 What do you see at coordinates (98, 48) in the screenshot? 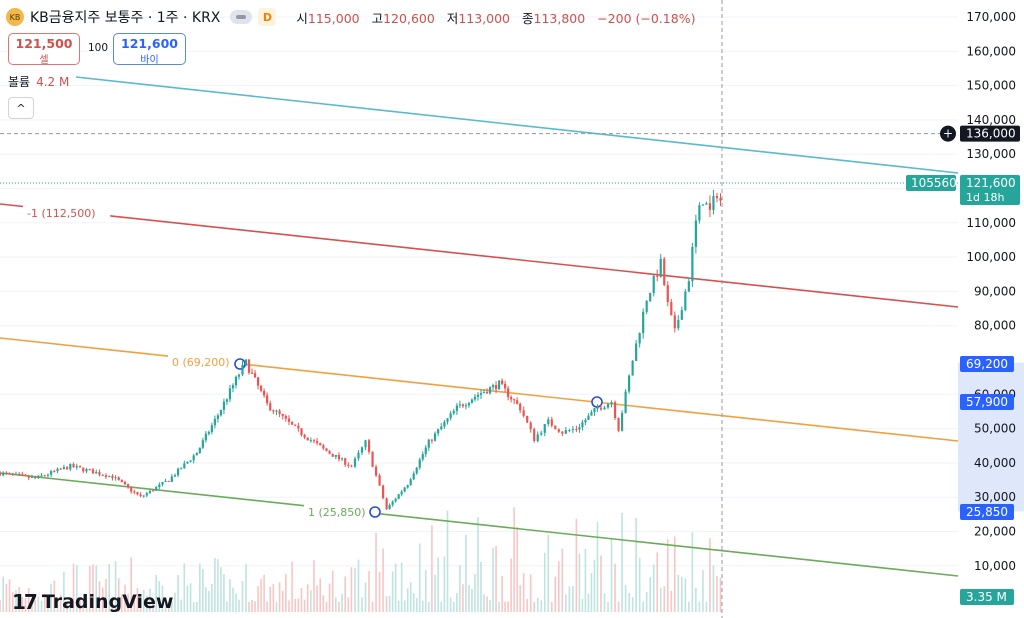
I see `order-quantity: 100` at bounding box center [98, 48].